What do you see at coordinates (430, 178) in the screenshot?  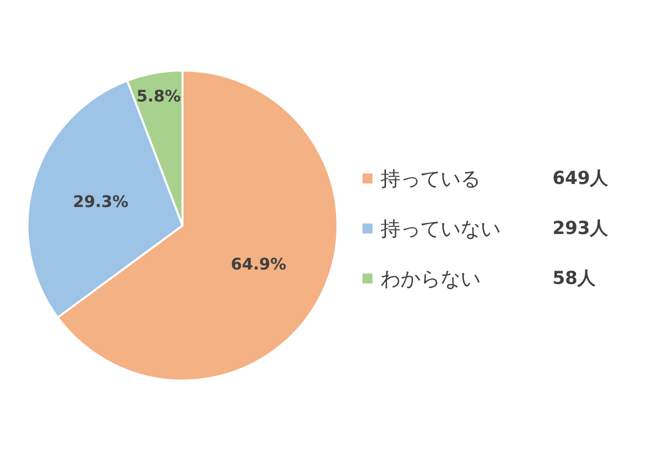 I see `legend-label: 持っている` at bounding box center [430, 178].